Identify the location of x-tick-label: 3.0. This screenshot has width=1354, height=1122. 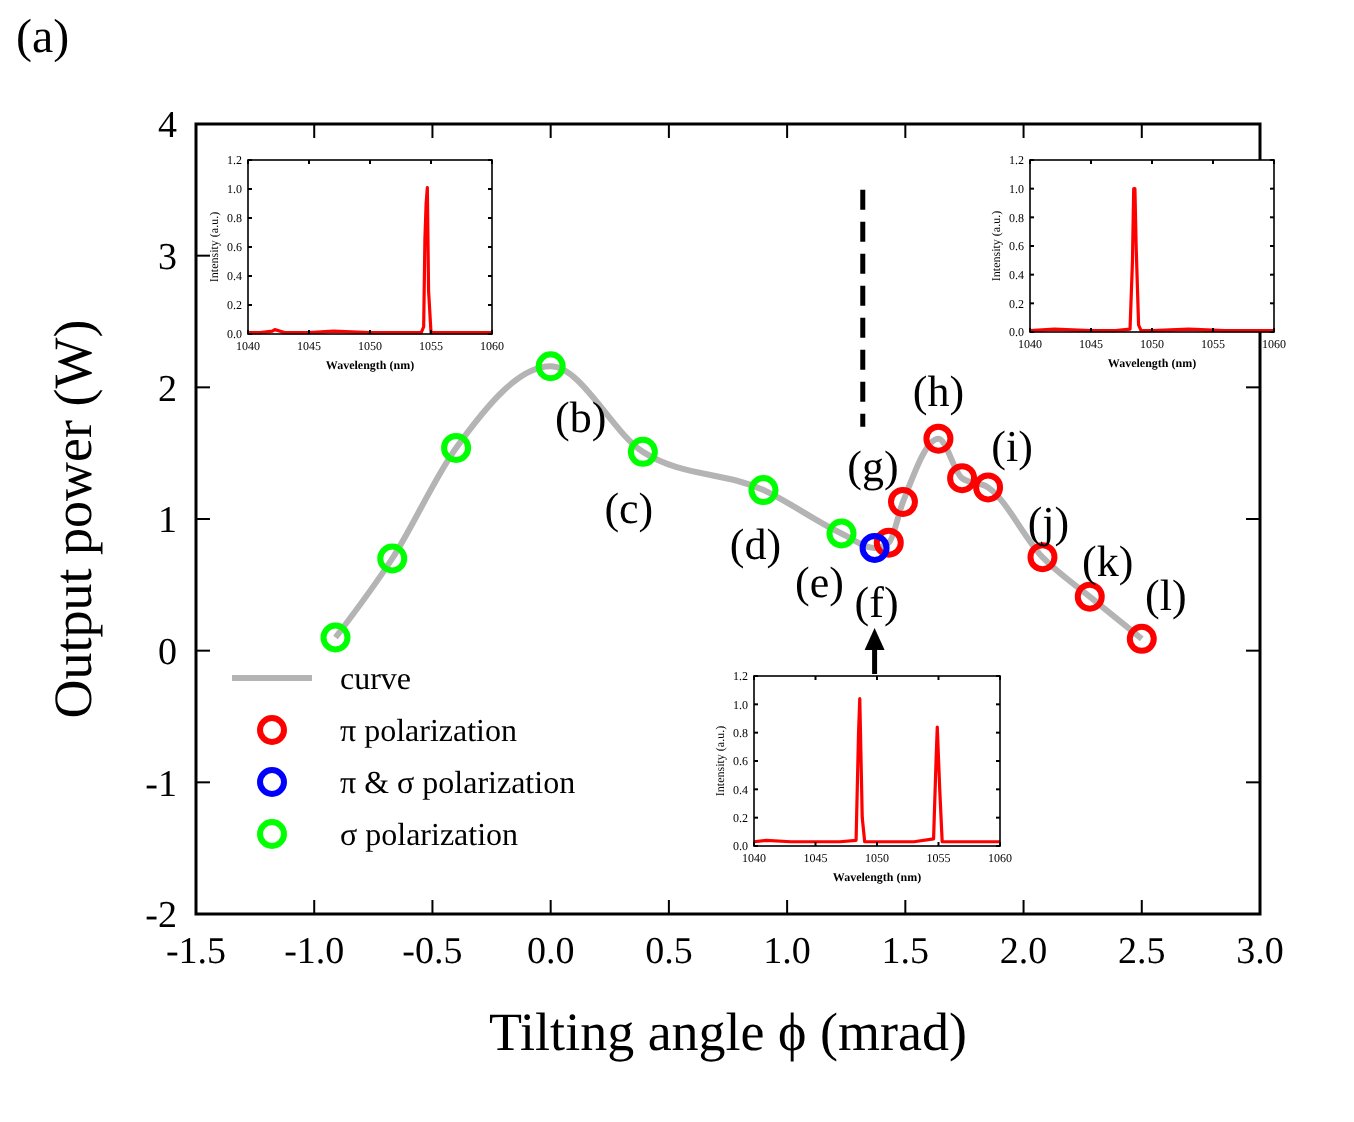
(1260, 952).